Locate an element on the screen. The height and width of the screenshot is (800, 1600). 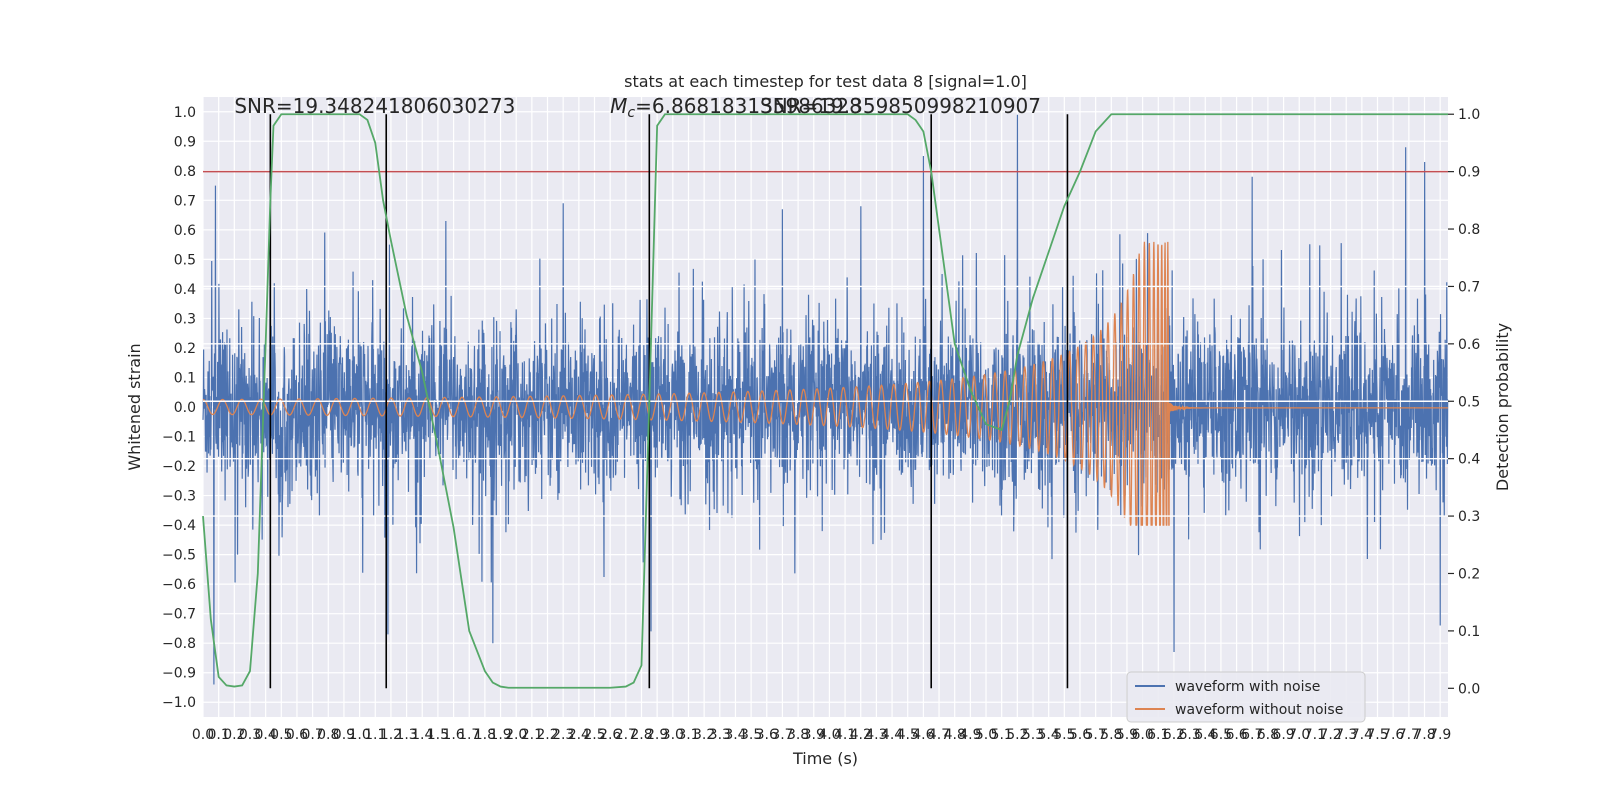
x-tick-label: 3.7 is located at coordinates (782, 735).